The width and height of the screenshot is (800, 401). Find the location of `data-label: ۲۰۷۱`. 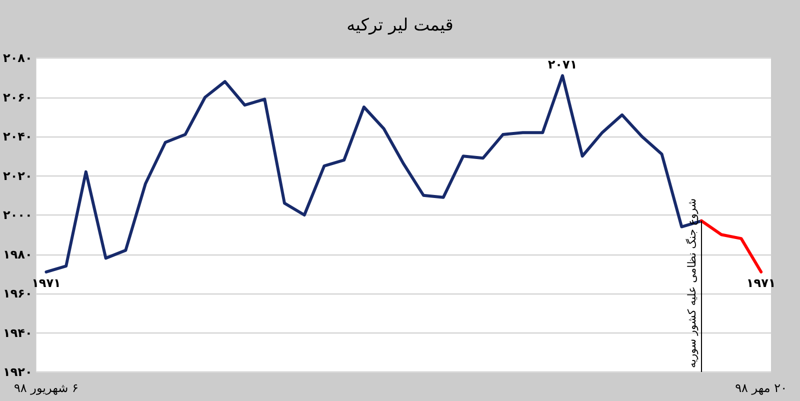

data-label: ۲۰۷۱ is located at coordinates (563, 65).